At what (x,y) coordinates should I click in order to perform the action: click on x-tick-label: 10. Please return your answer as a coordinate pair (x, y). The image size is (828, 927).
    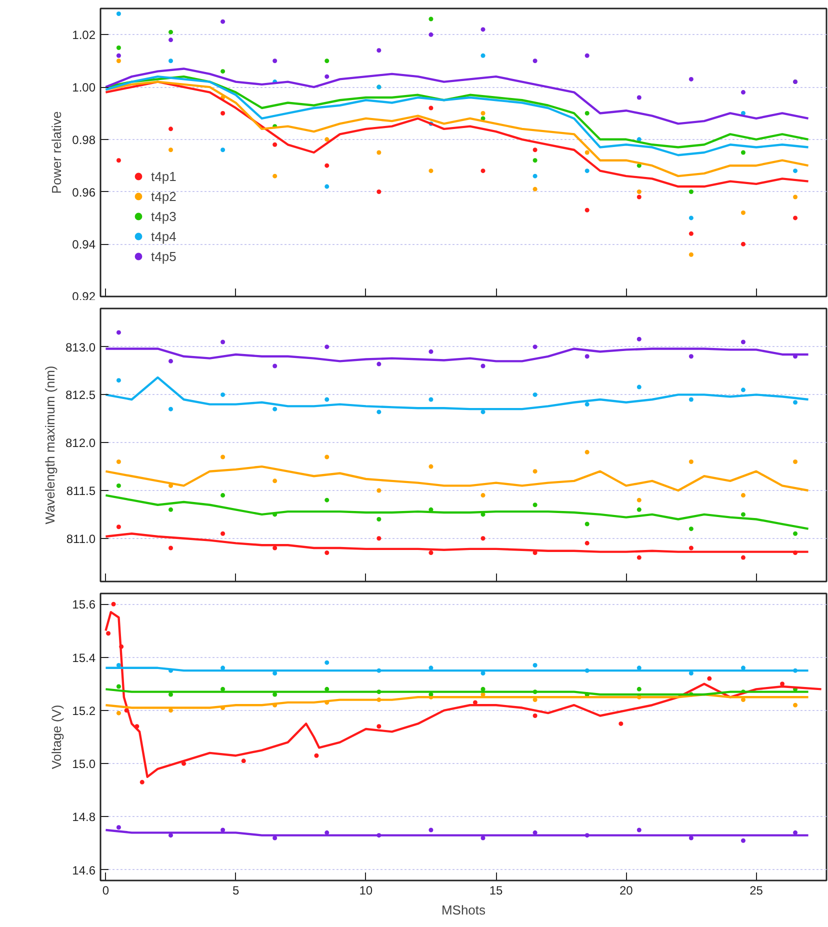
    Looking at the image, I should click on (366, 891).